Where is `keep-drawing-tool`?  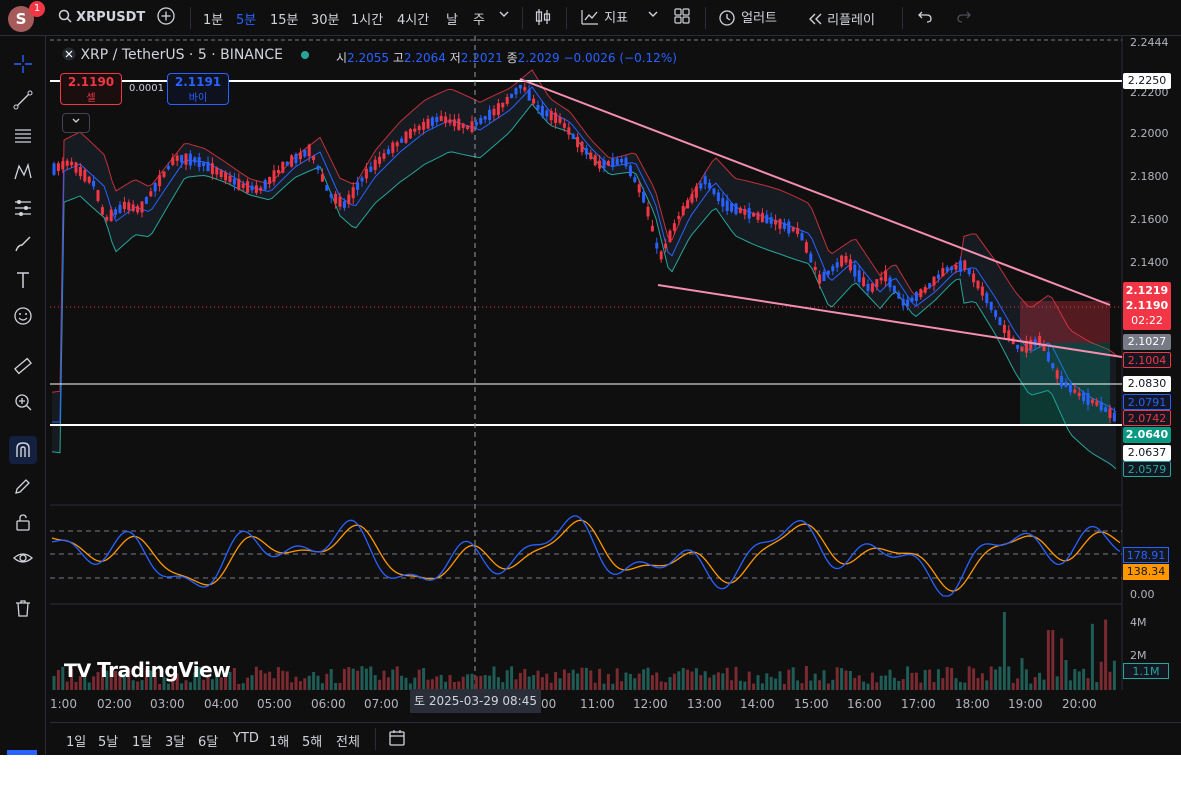 keep-drawing-tool is located at coordinates (23, 486).